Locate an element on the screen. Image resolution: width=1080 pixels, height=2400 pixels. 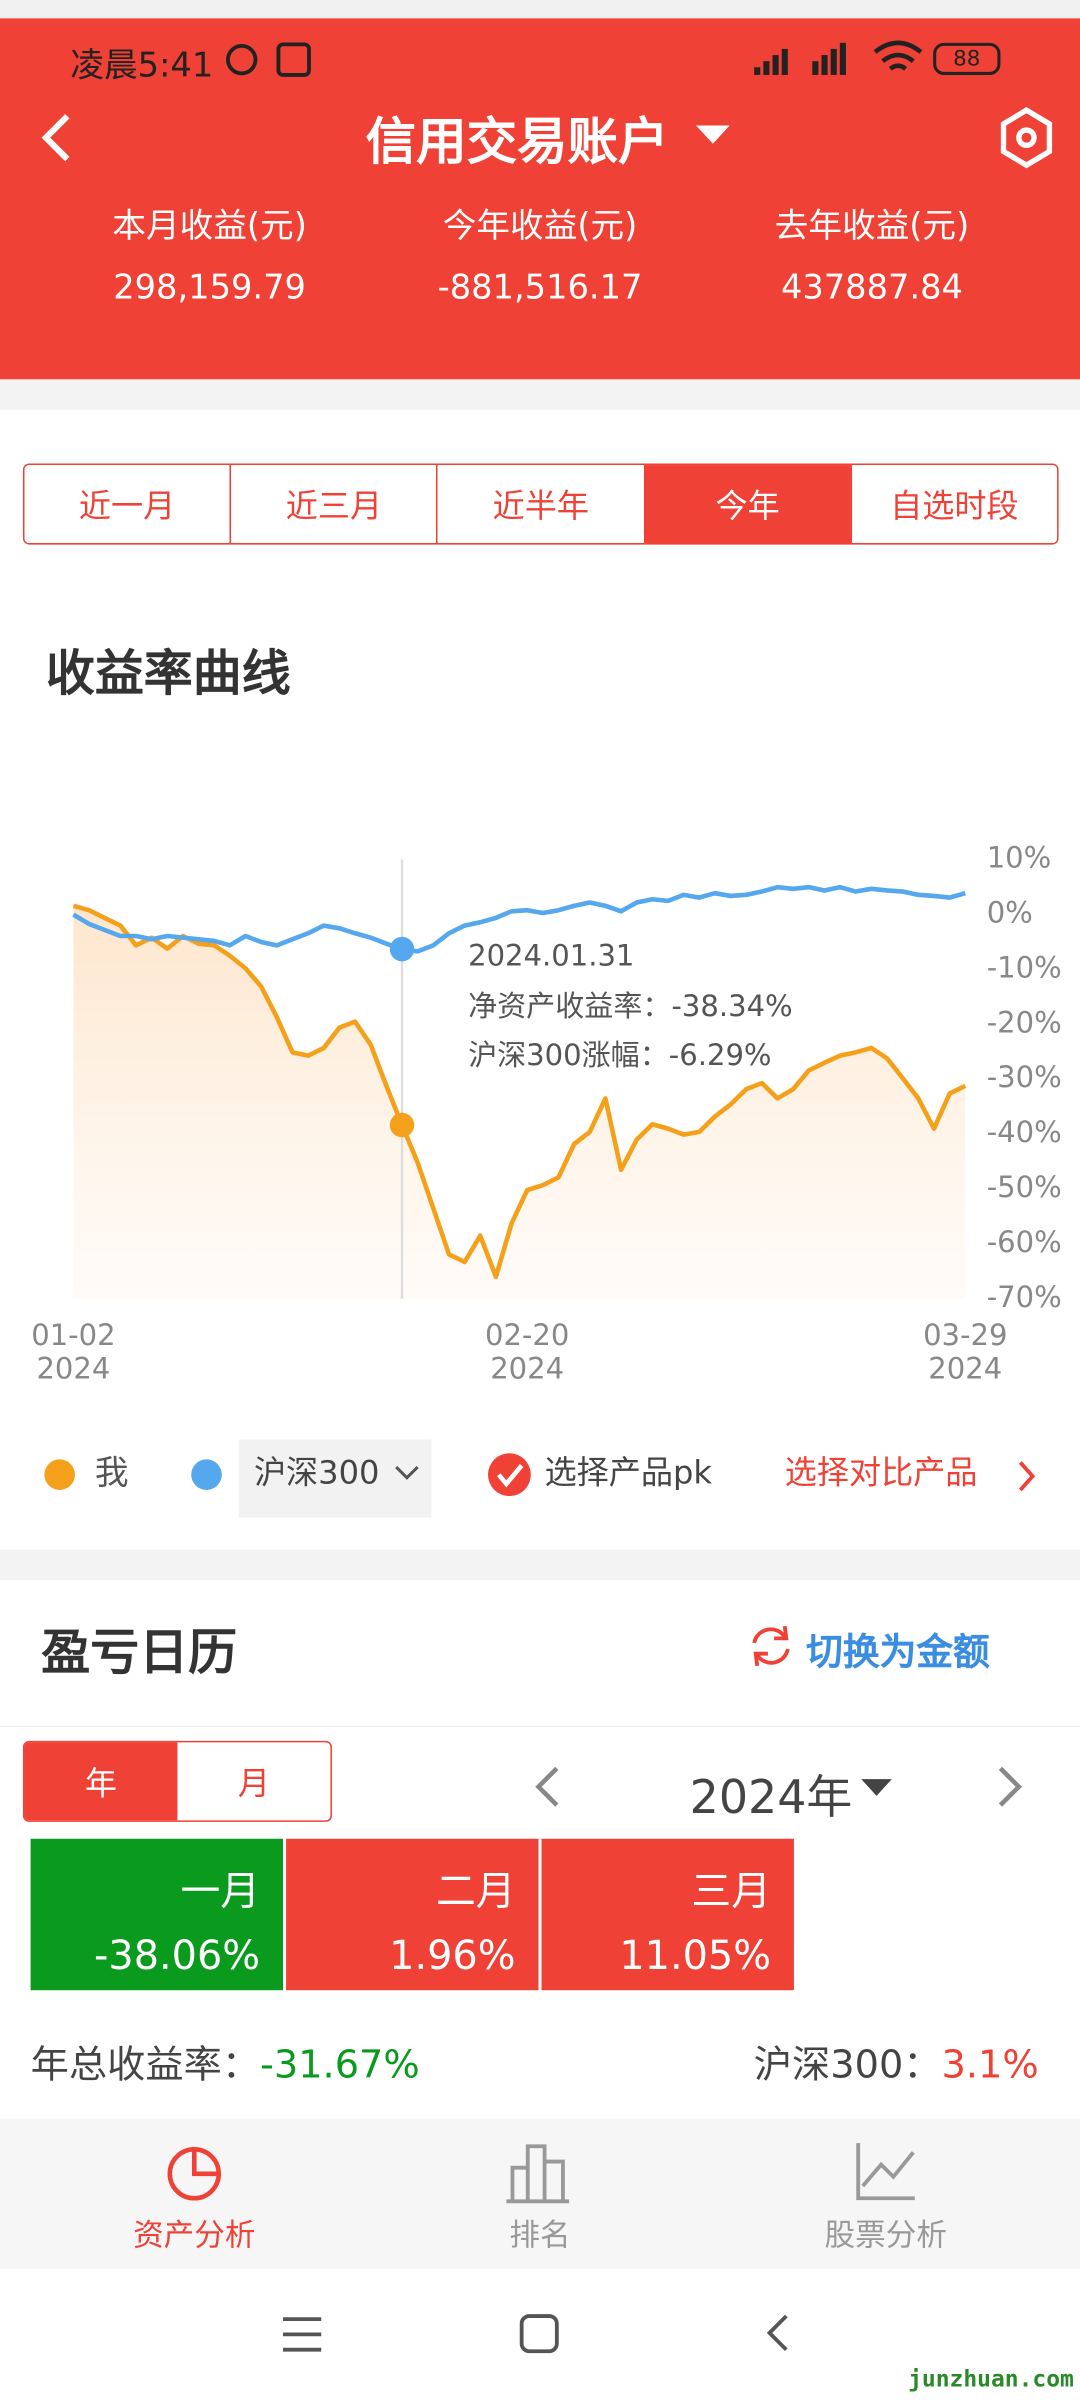
pk-check-mark is located at coordinates (510, 1476).